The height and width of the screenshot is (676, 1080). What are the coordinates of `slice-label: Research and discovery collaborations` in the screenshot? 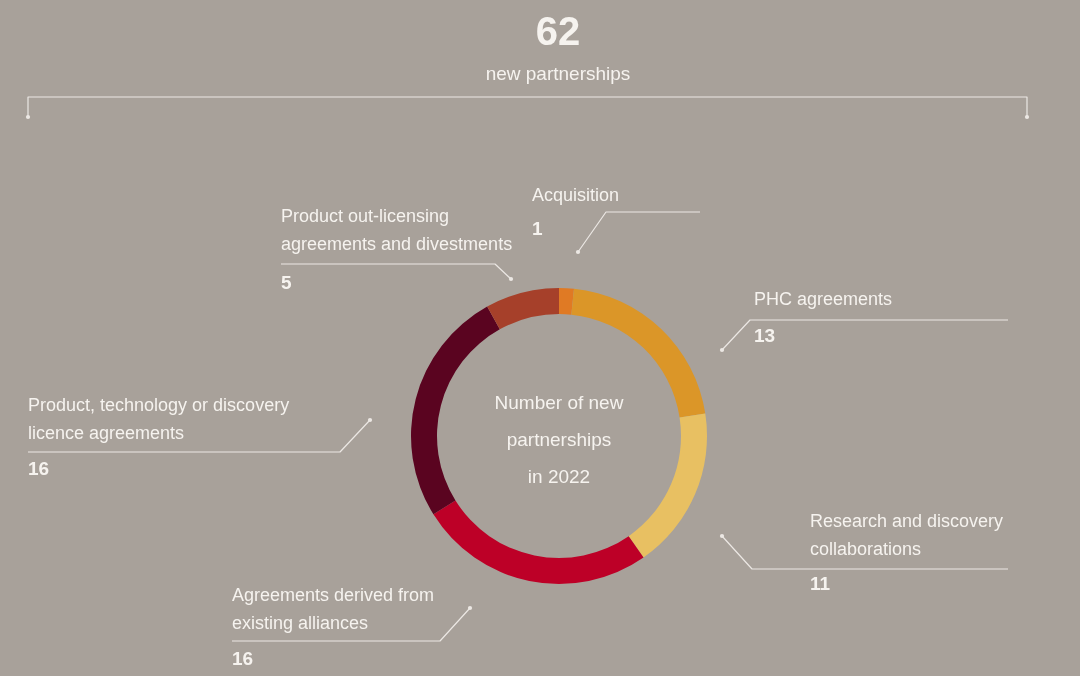 It's located at (907, 535).